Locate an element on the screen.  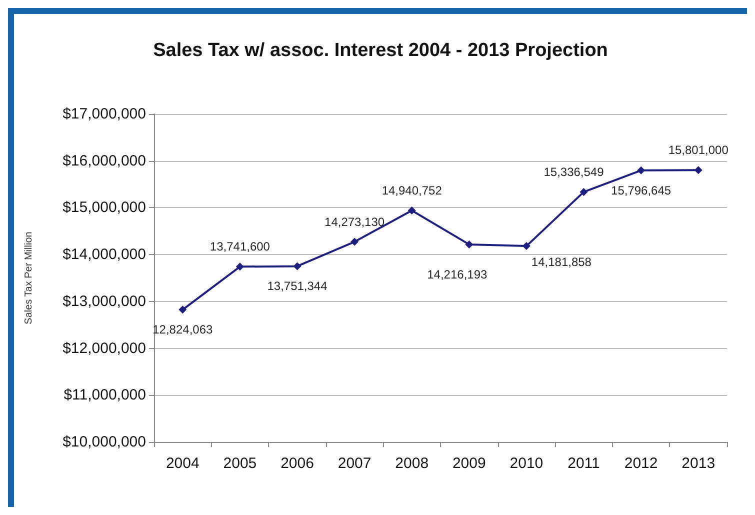
data-label: 15,796,645 is located at coordinates (641, 190).